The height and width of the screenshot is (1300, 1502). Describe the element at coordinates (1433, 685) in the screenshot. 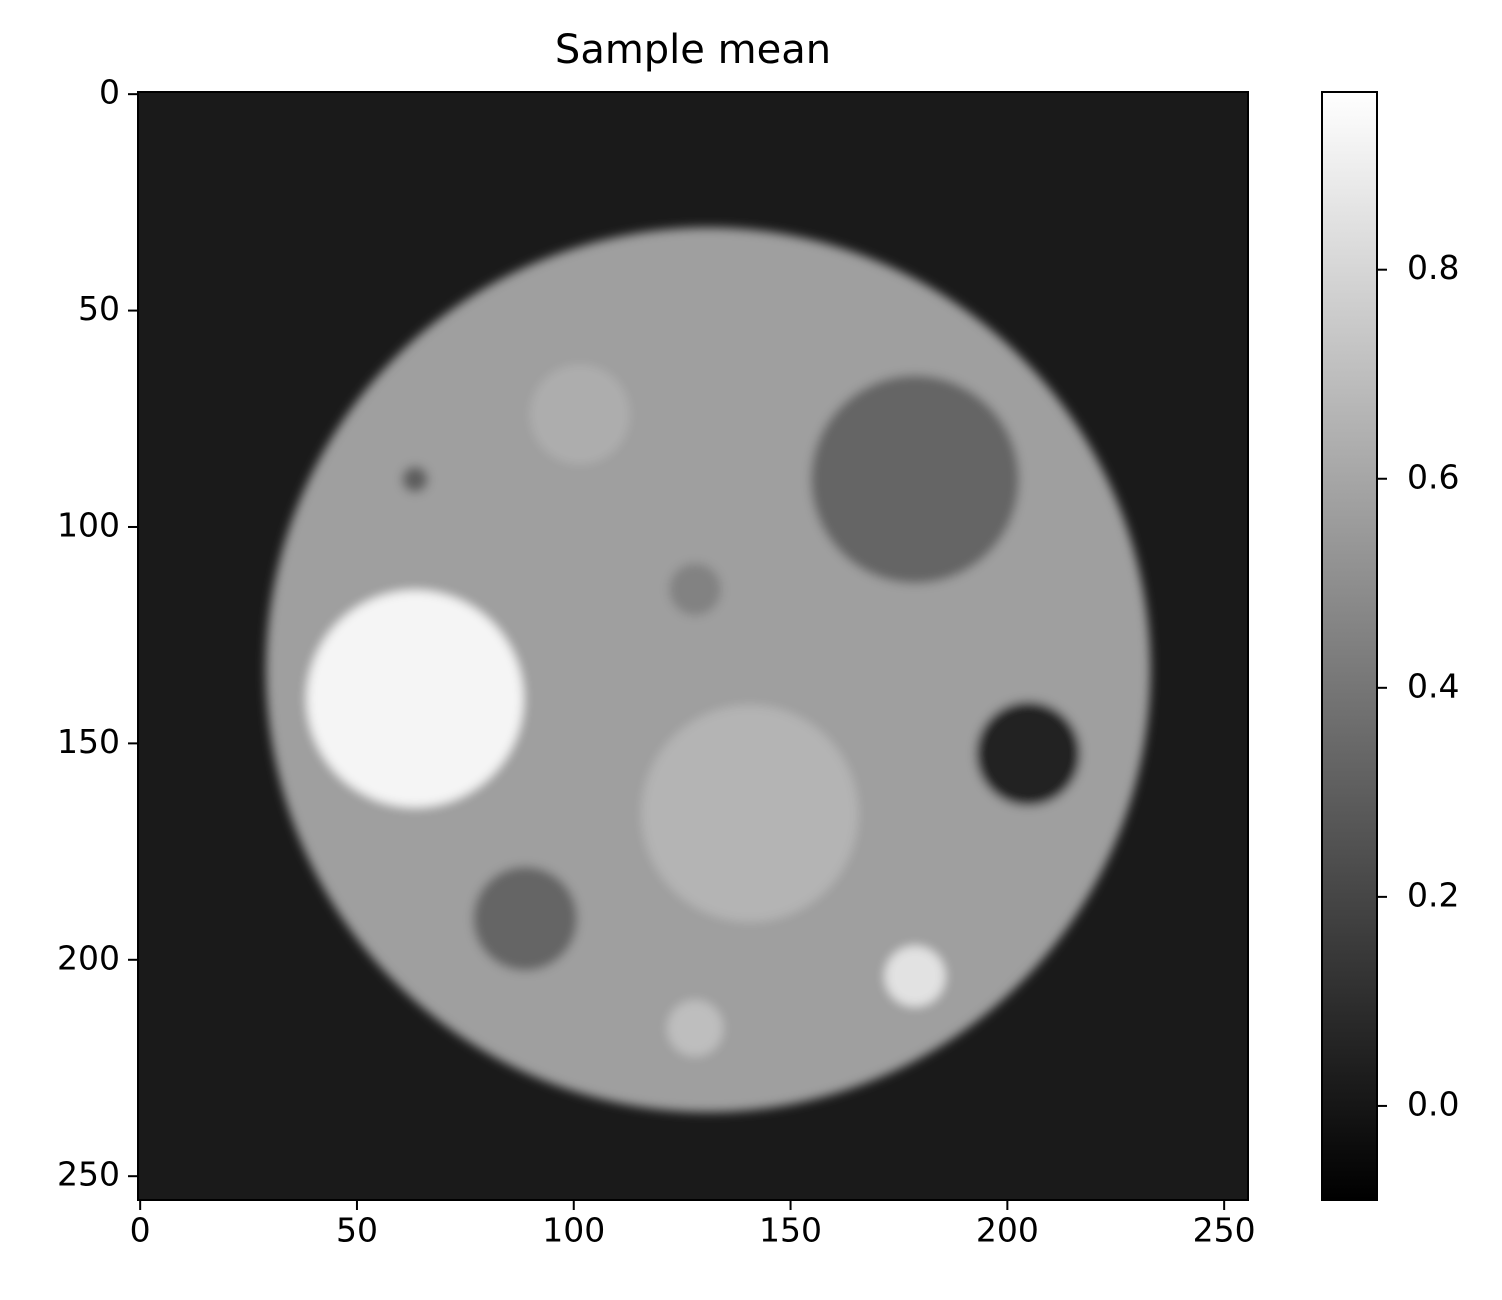

I see `colorbar-tick-label: 0.4` at that location.